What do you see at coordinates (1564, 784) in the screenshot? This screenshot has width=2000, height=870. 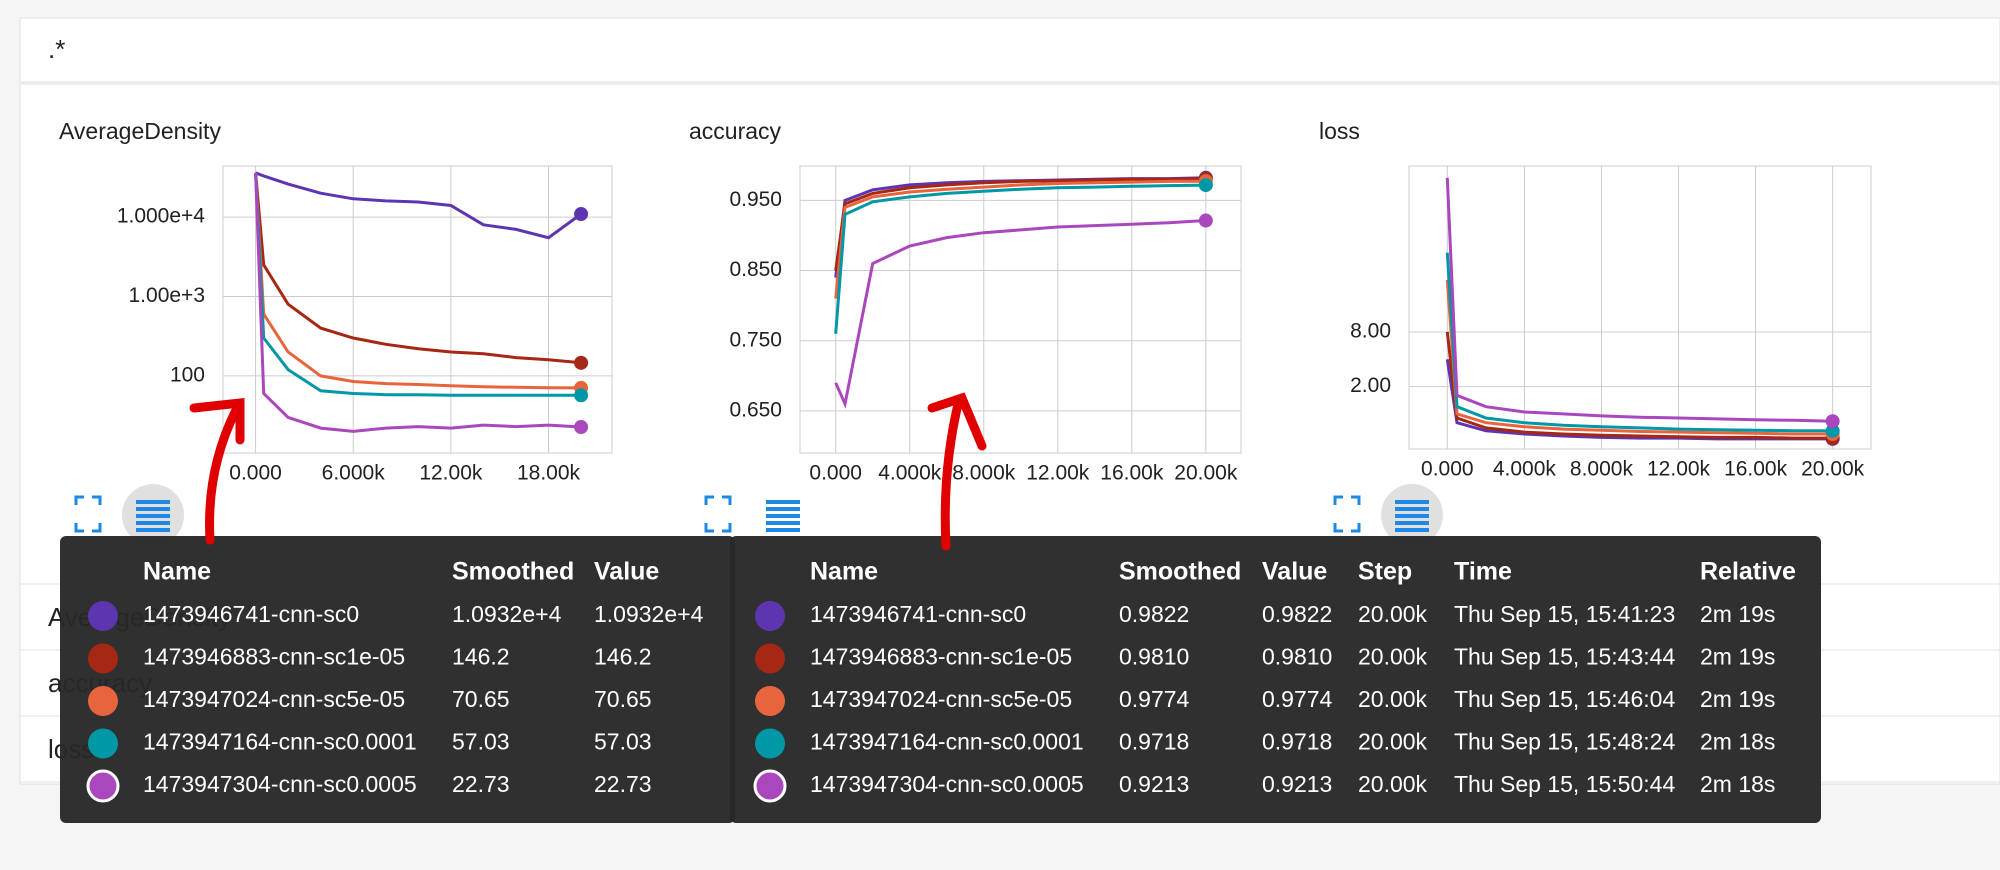 I see `cell: Thu Sep 15, 15:50:44` at bounding box center [1564, 784].